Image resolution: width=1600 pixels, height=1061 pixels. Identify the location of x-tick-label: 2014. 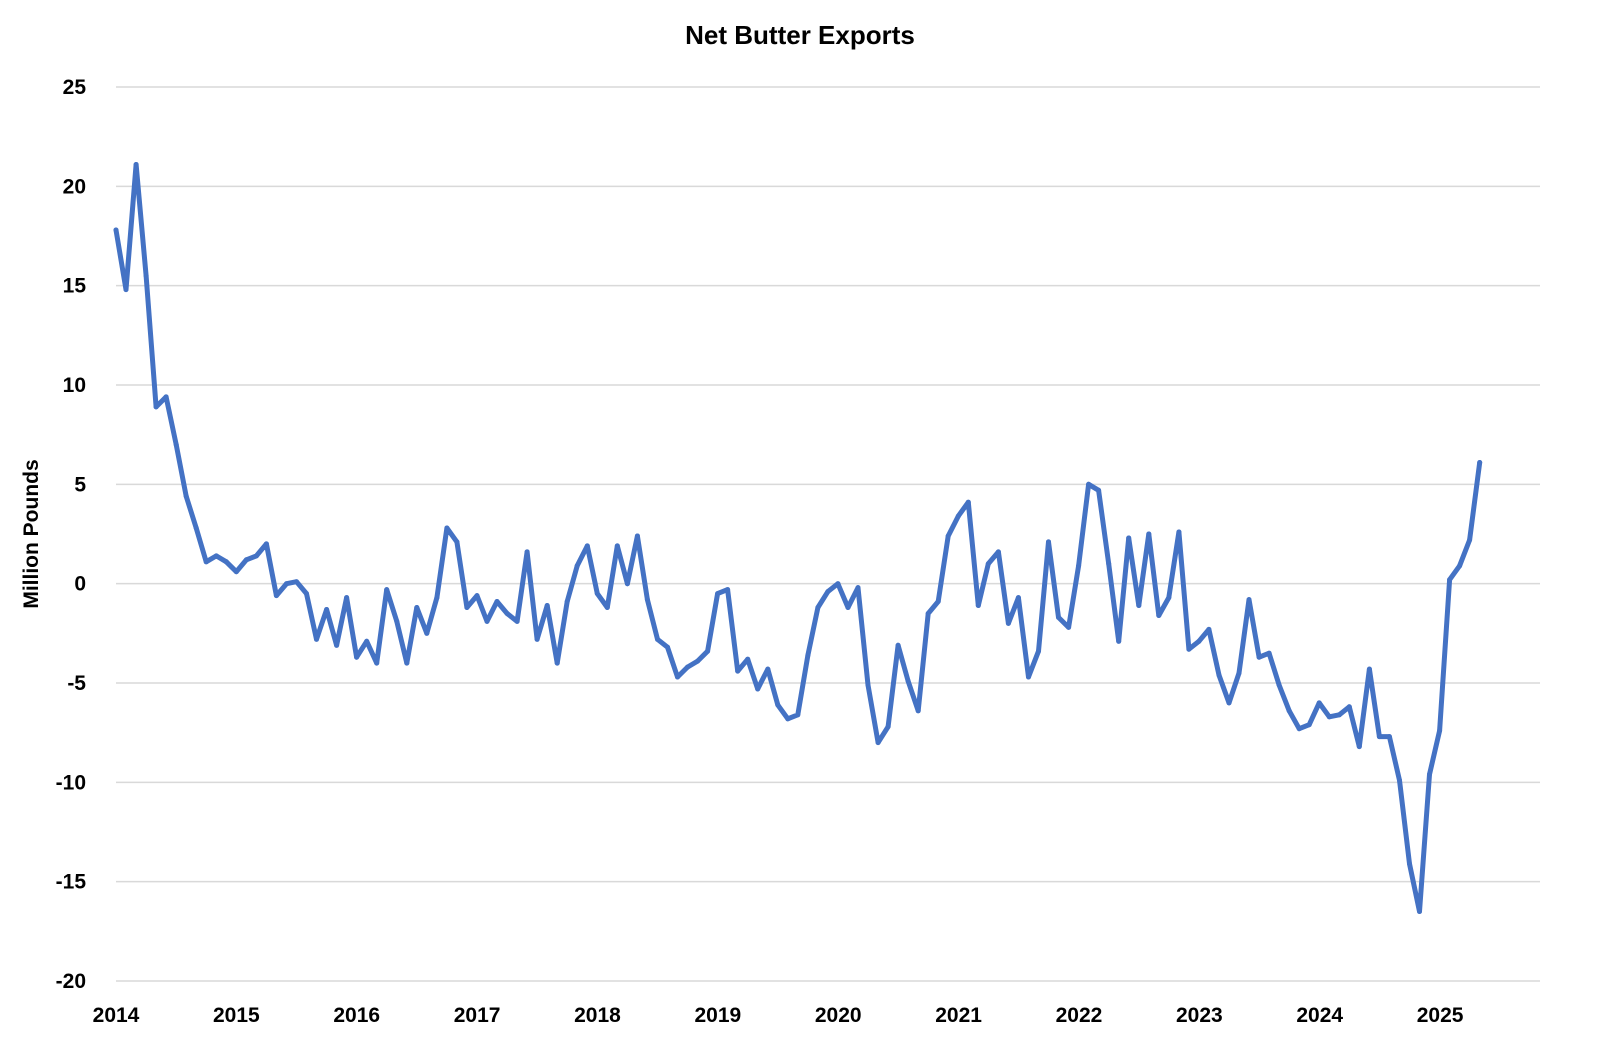
(116, 1015).